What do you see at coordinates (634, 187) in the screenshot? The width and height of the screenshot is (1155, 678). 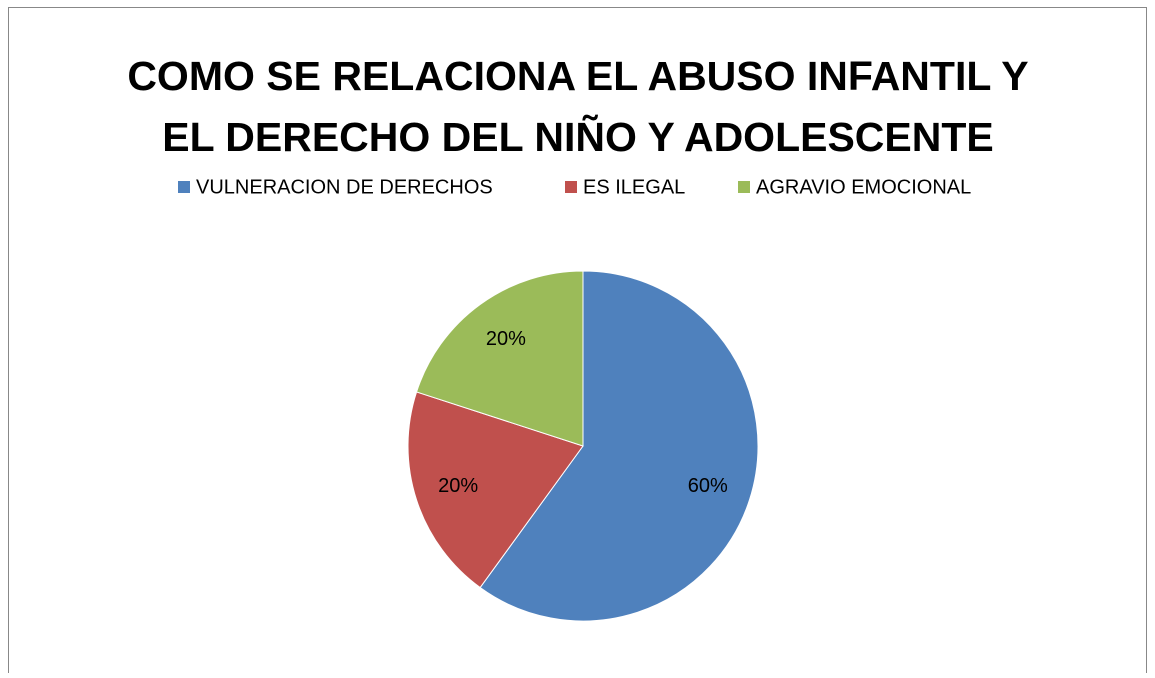 I see `legend-label: ES ILEGAL` at bounding box center [634, 187].